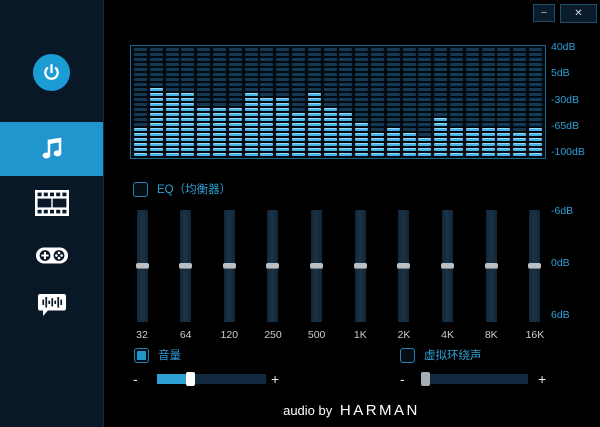 Image resolution: width=600 pixels, height=427 pixels. I want to click on surround-slider-handle, so click(425, 379).